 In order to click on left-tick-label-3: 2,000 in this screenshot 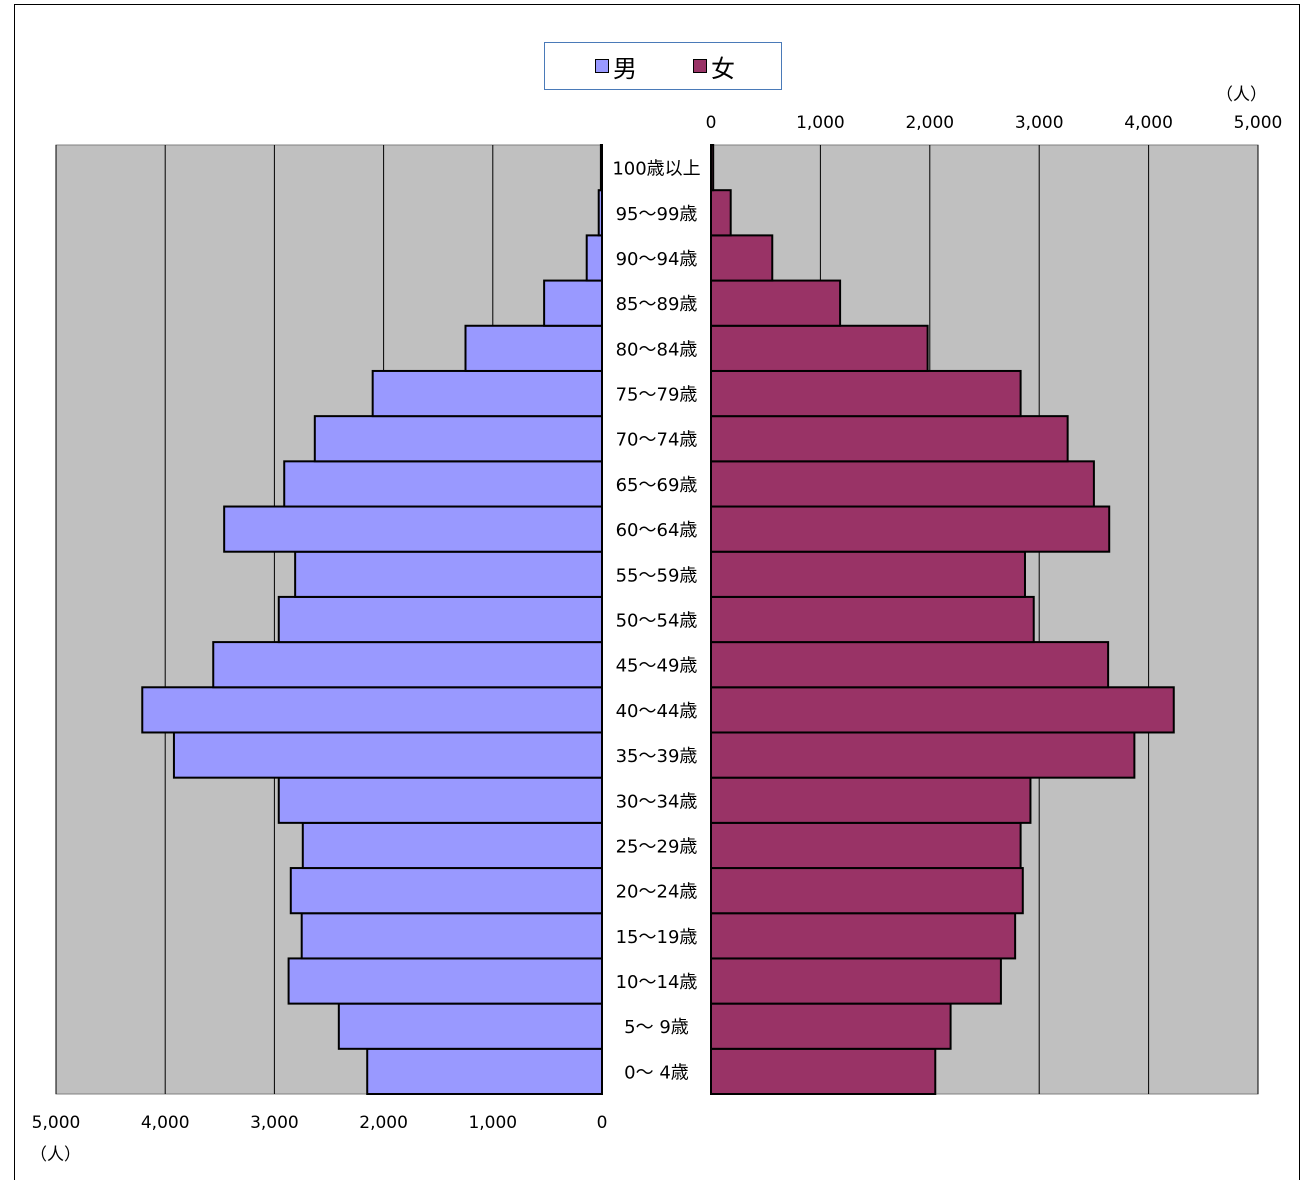, I will do `click(383, 1123)`.